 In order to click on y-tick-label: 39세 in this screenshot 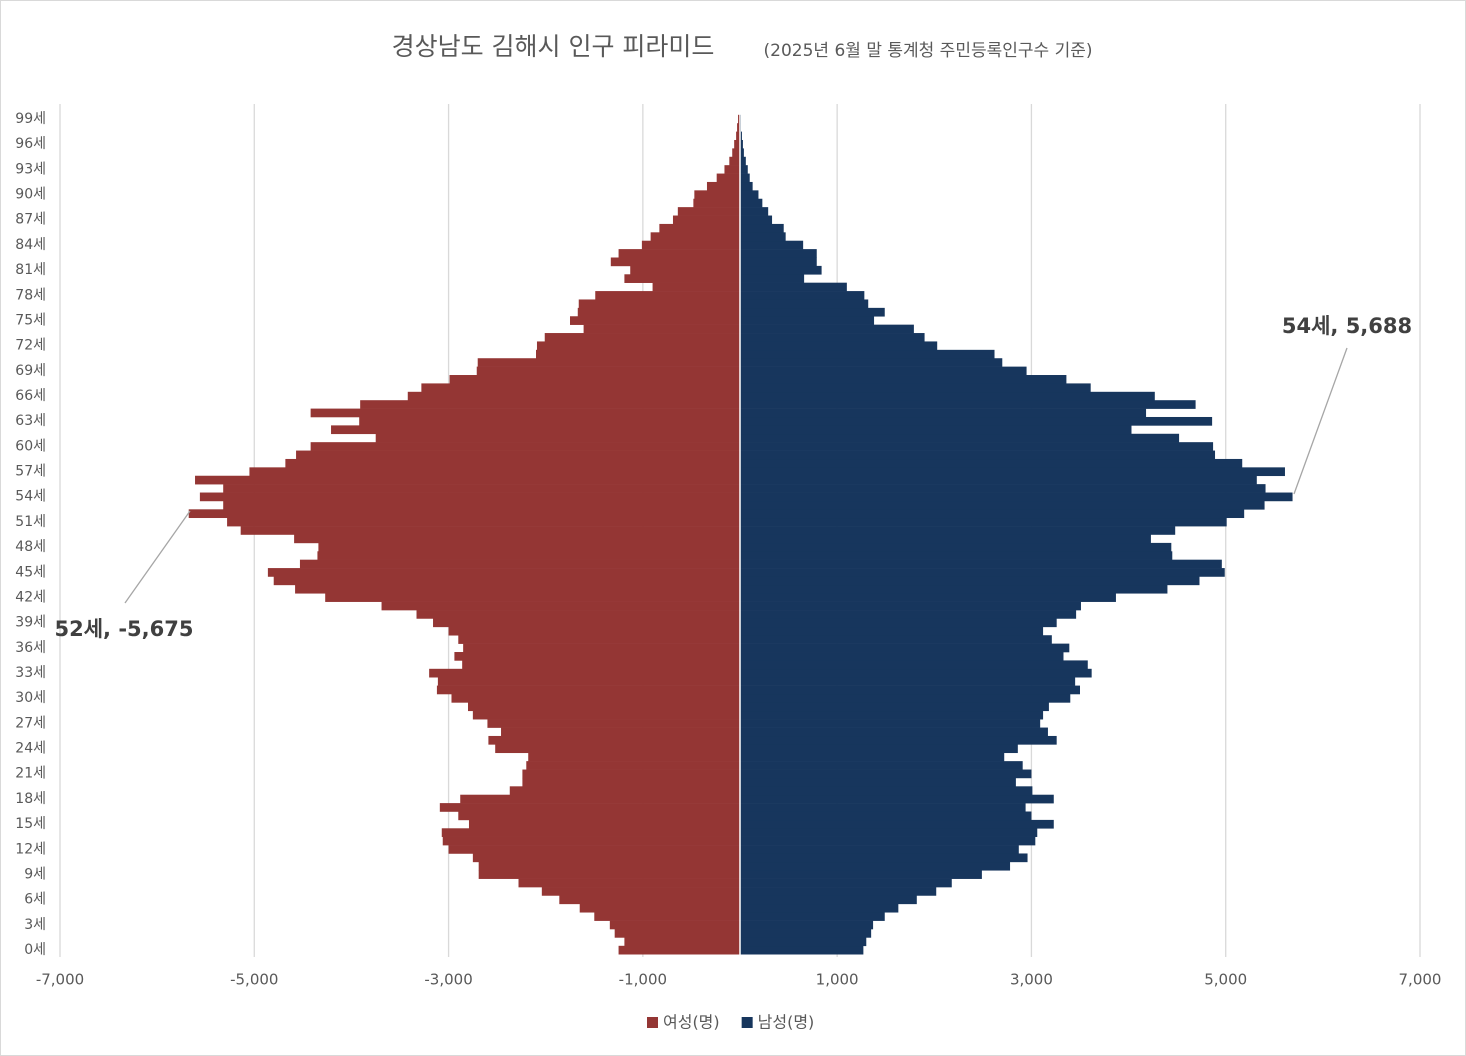, I will do `click(30, 623)`.